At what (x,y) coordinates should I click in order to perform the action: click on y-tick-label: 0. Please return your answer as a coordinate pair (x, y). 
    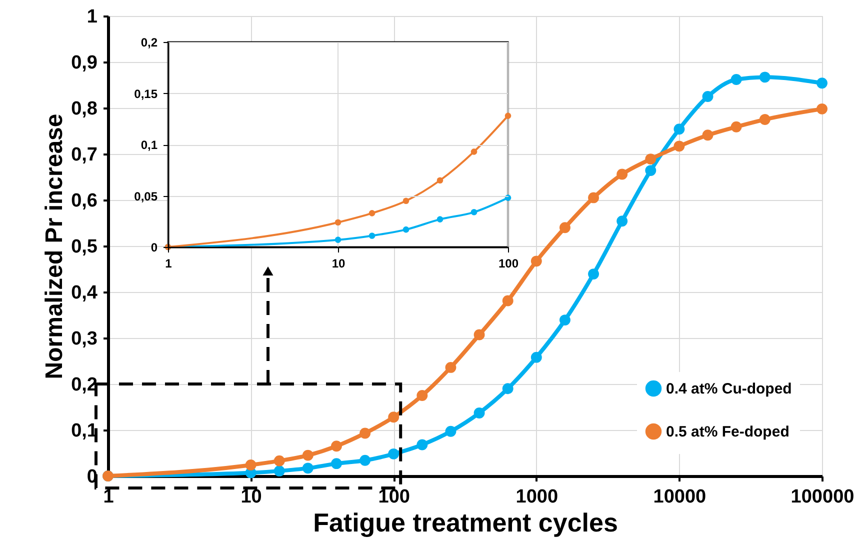
    Looking at the image, I should click on (154, 247).